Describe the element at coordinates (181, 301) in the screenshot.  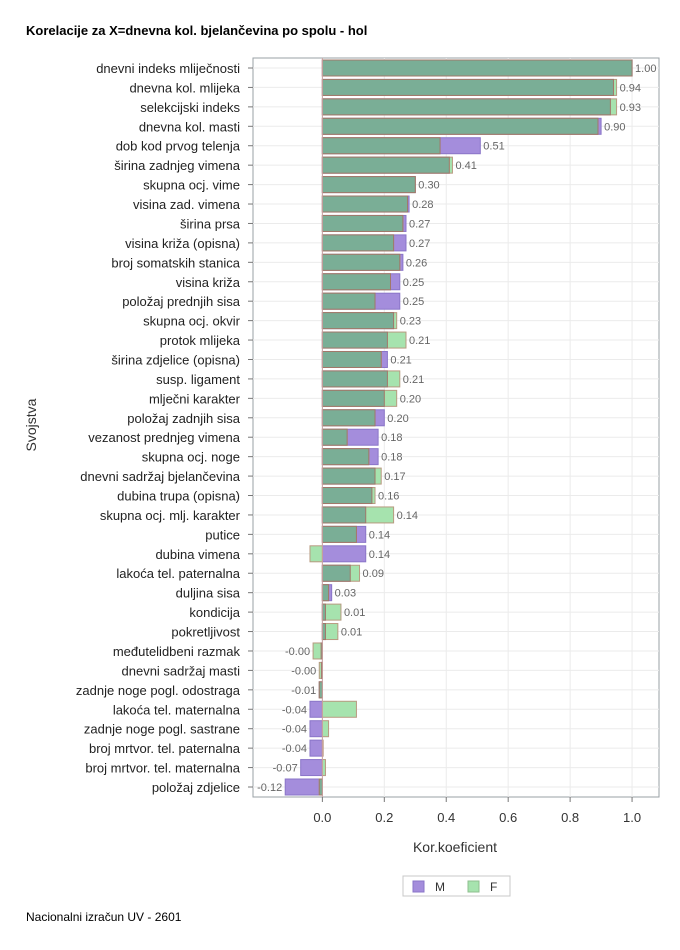
I see `y-tick-label: položaj prednjih sisa` at that location.